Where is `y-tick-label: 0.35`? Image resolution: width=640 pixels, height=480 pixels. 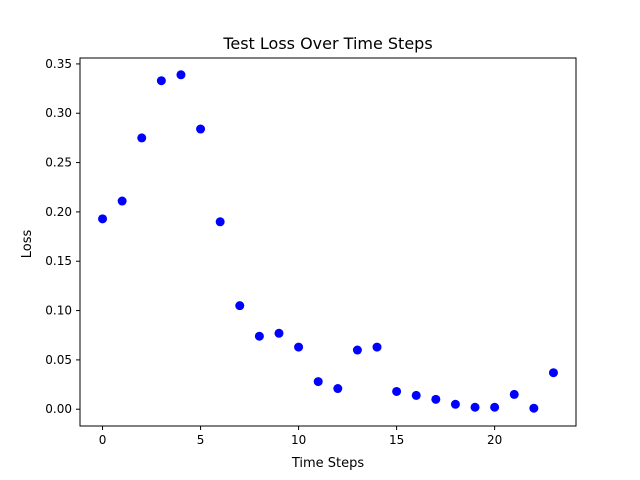
y-tick-label: 0.35 is located at coordinates (58, 64).